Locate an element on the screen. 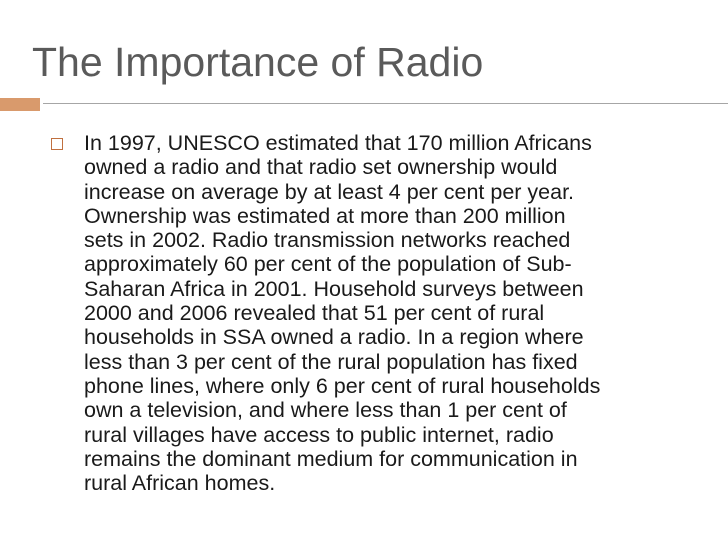 Image resolution: width=728 pixels, height=546 pixels. bullet is located at coordinates (57, 144).